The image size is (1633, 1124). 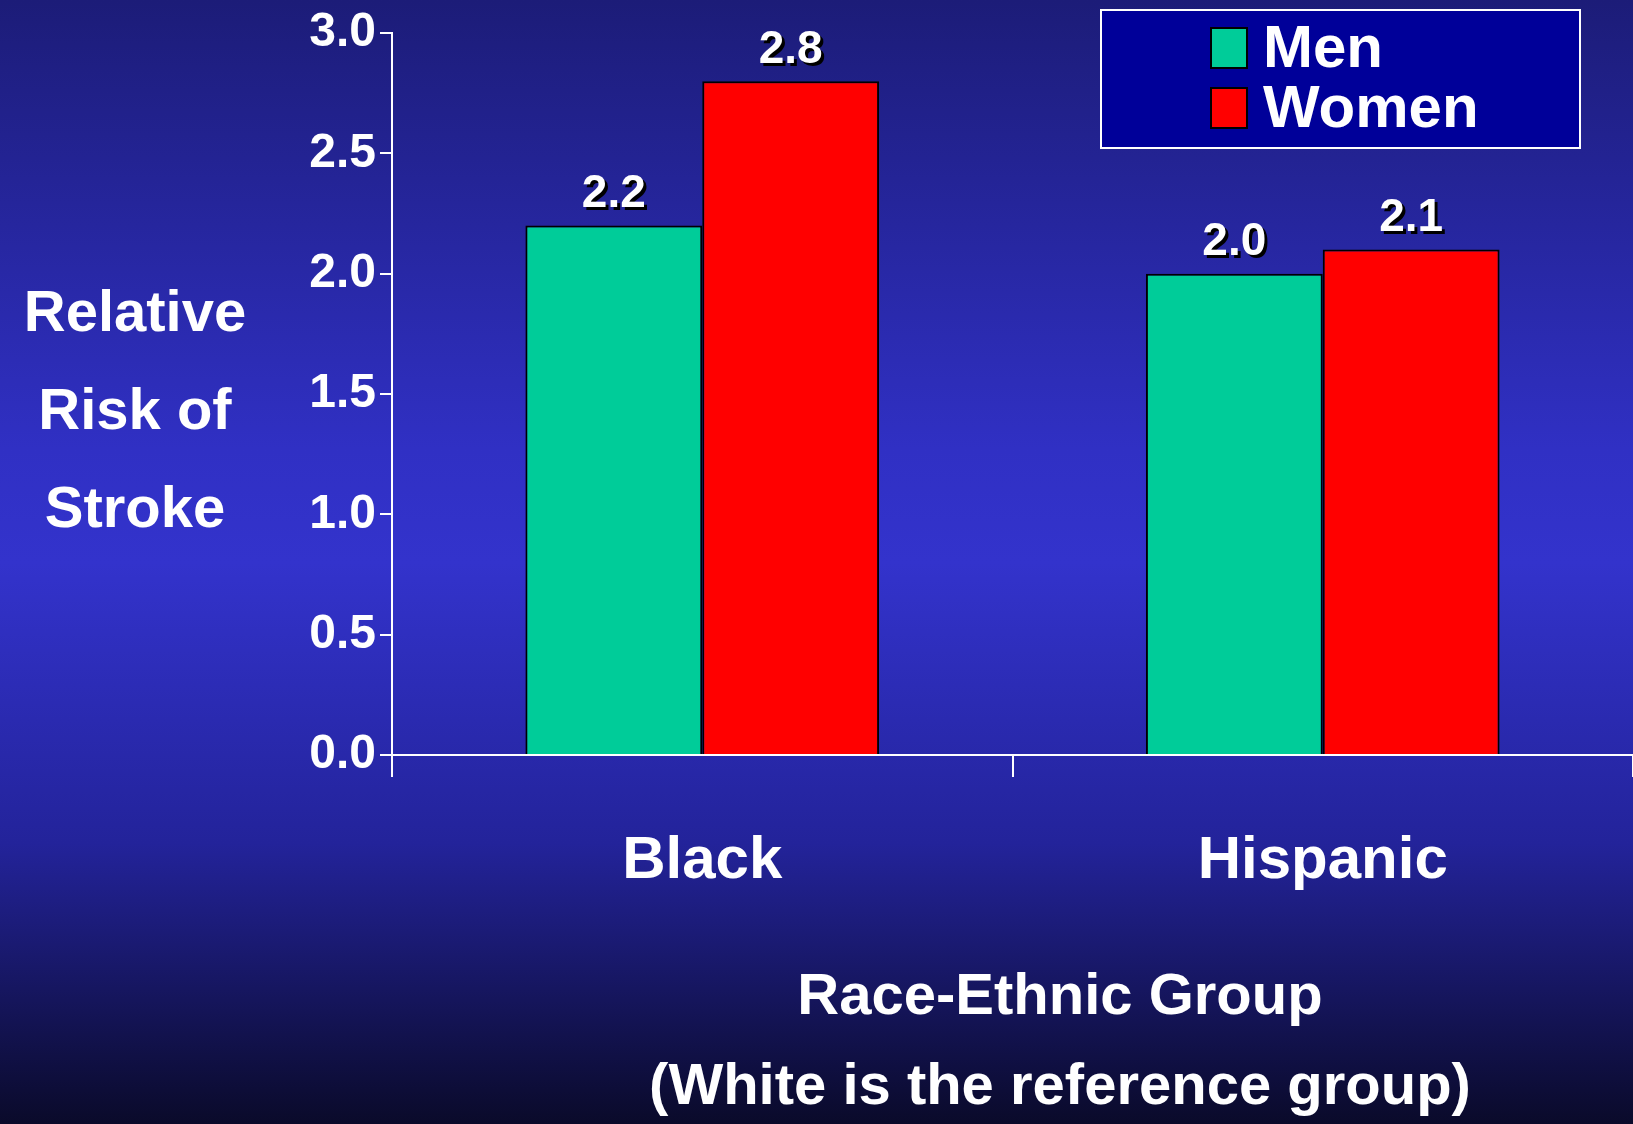 What do you see at coordinates (1060, 993) in the screenshot?
I see `x-axis-title: Race-Ethnic Group` at bounding box center [1060, 993].